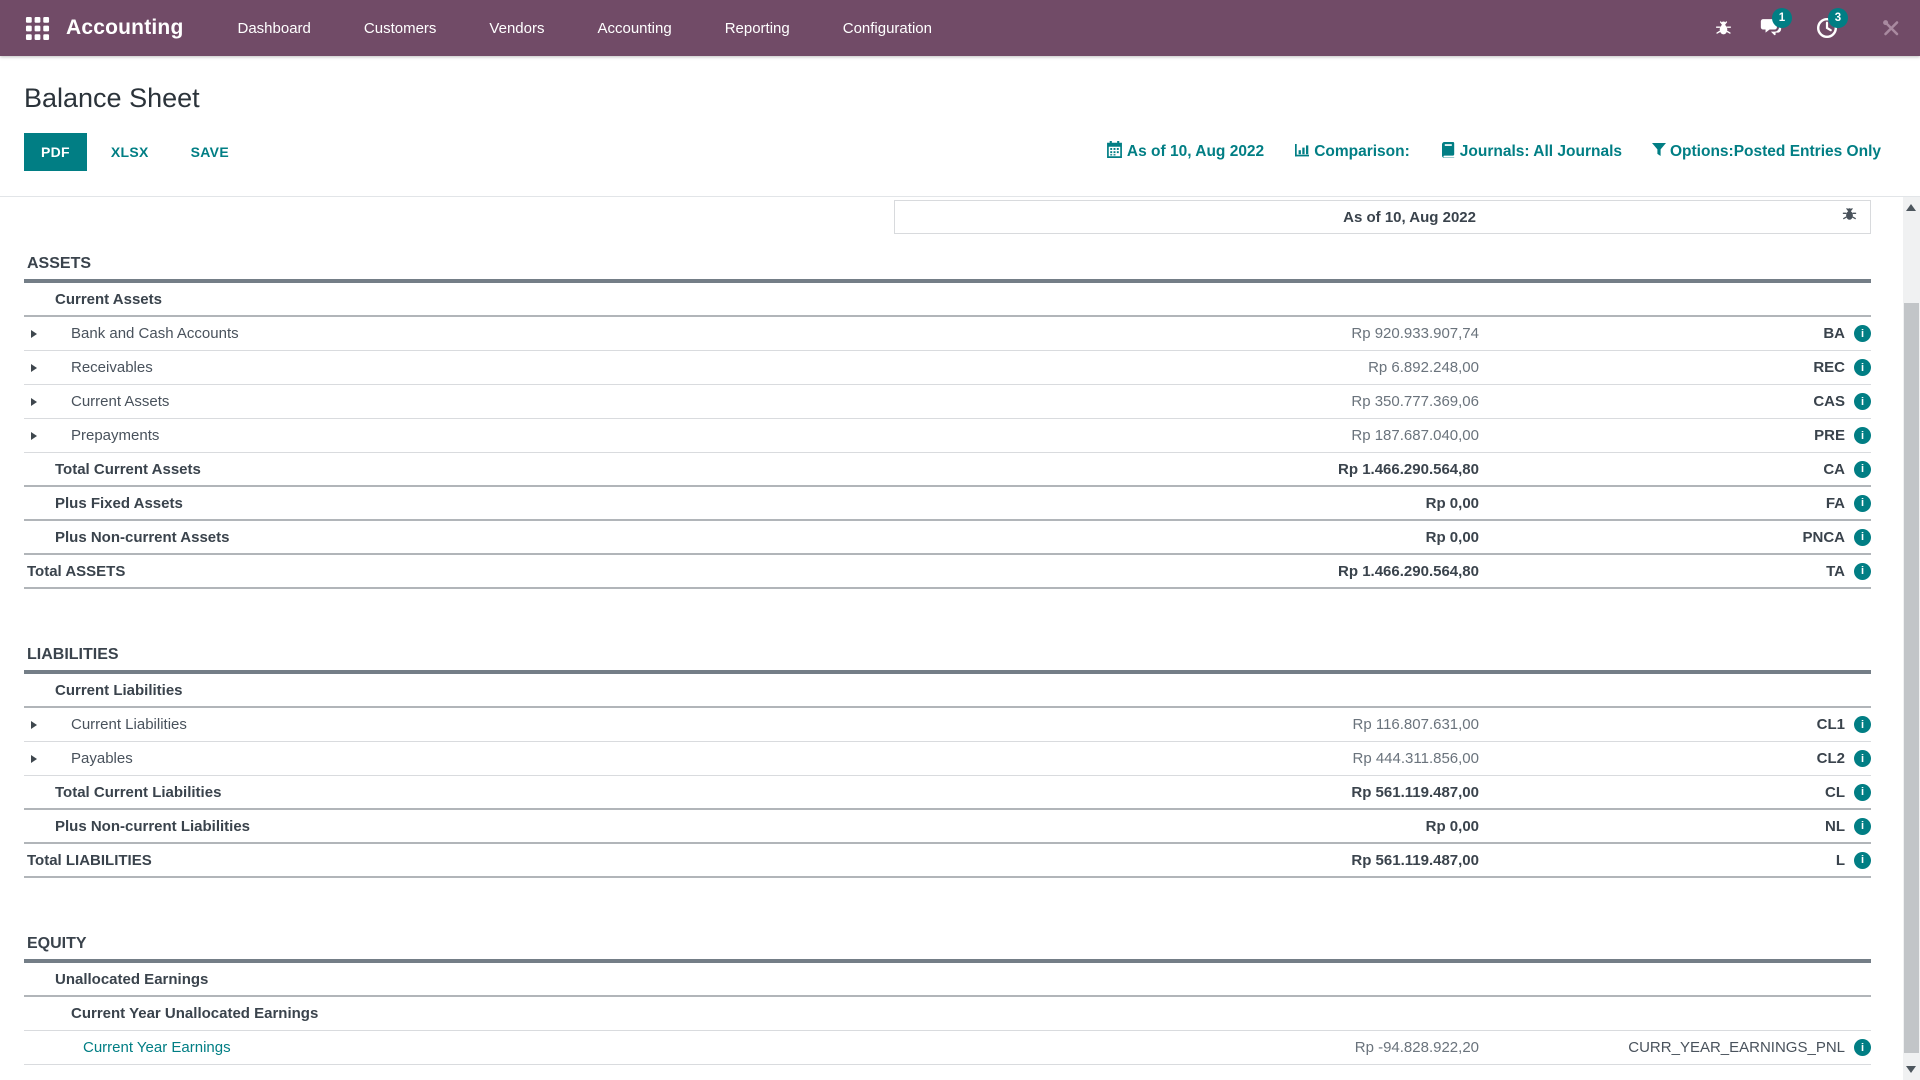 Image resolution: width=1920 pixels, height=1080 pixels. What do you see at coordinates (1830, 758) in the screenshot?
I see `row-code: CL2` at bounding box center [1830, 758].